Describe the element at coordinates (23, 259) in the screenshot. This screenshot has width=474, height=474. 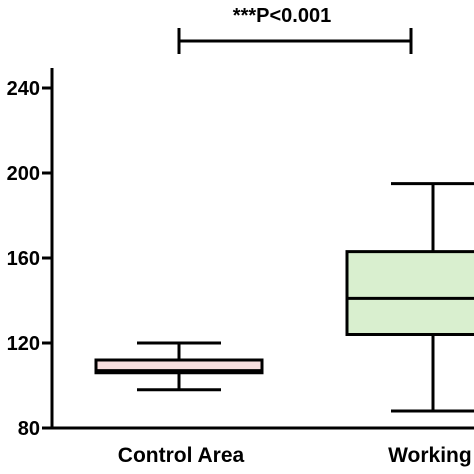
I see `y-tick-label: 160` at that location.